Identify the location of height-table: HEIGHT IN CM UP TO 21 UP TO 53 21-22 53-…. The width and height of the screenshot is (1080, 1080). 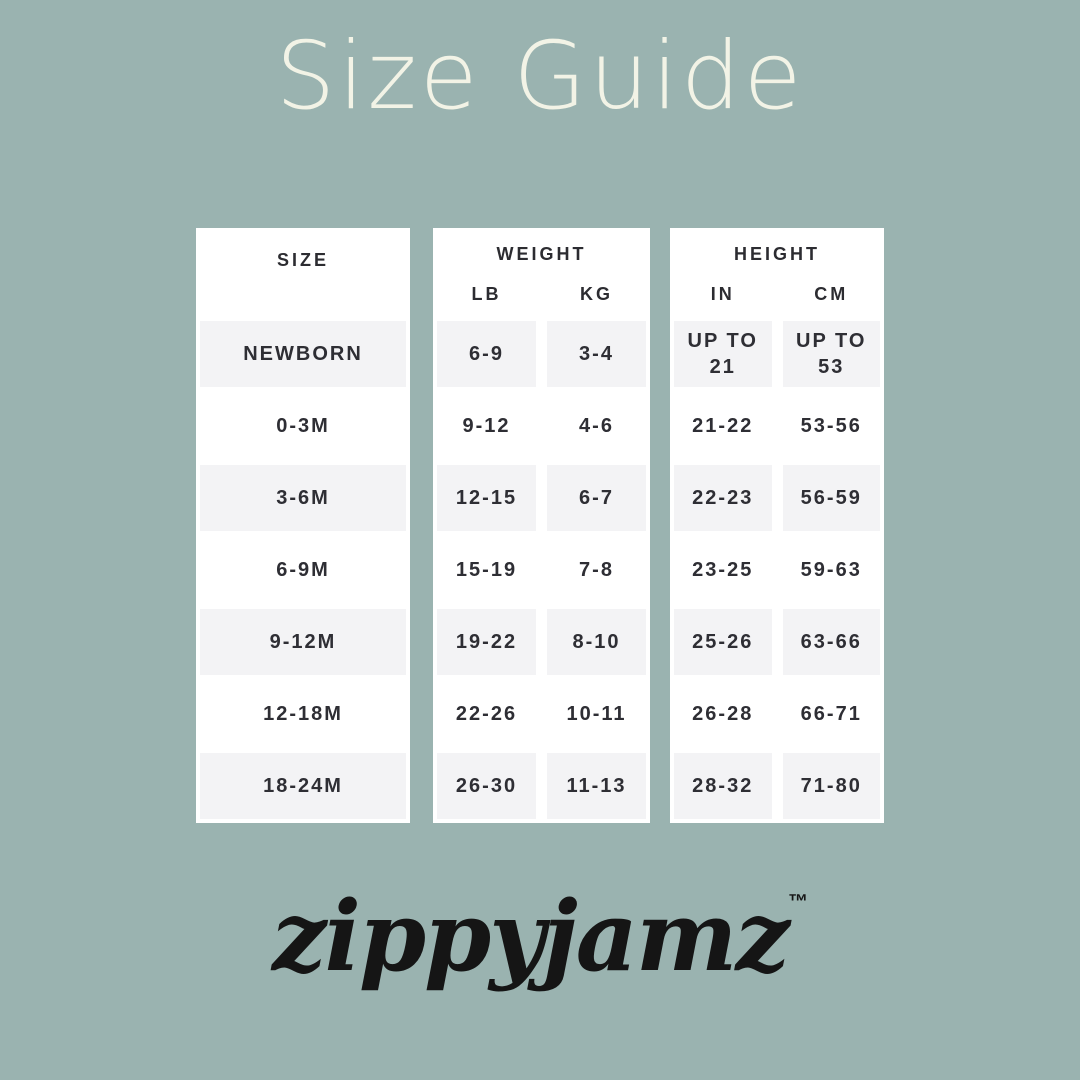
(777, 525).